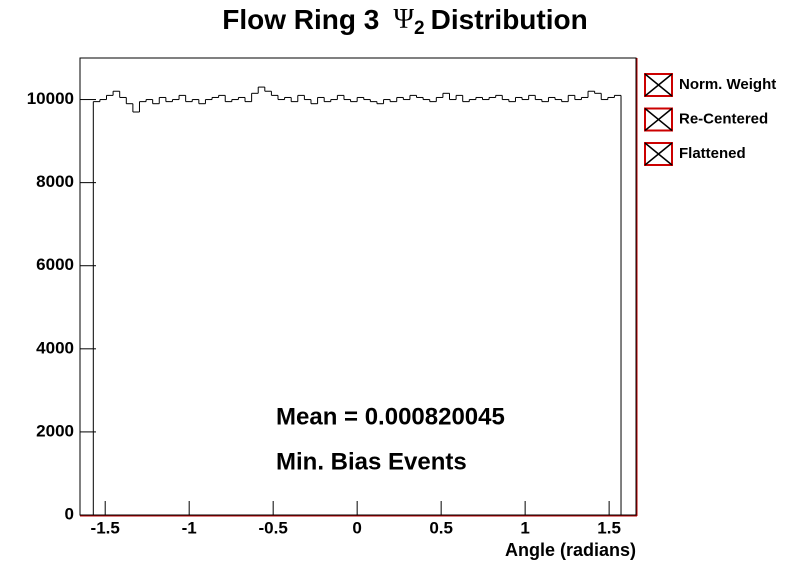 The width and height of the screenshot is (796, 572). I want to click on annotation: Min. Bias Events, so click(371, 461).